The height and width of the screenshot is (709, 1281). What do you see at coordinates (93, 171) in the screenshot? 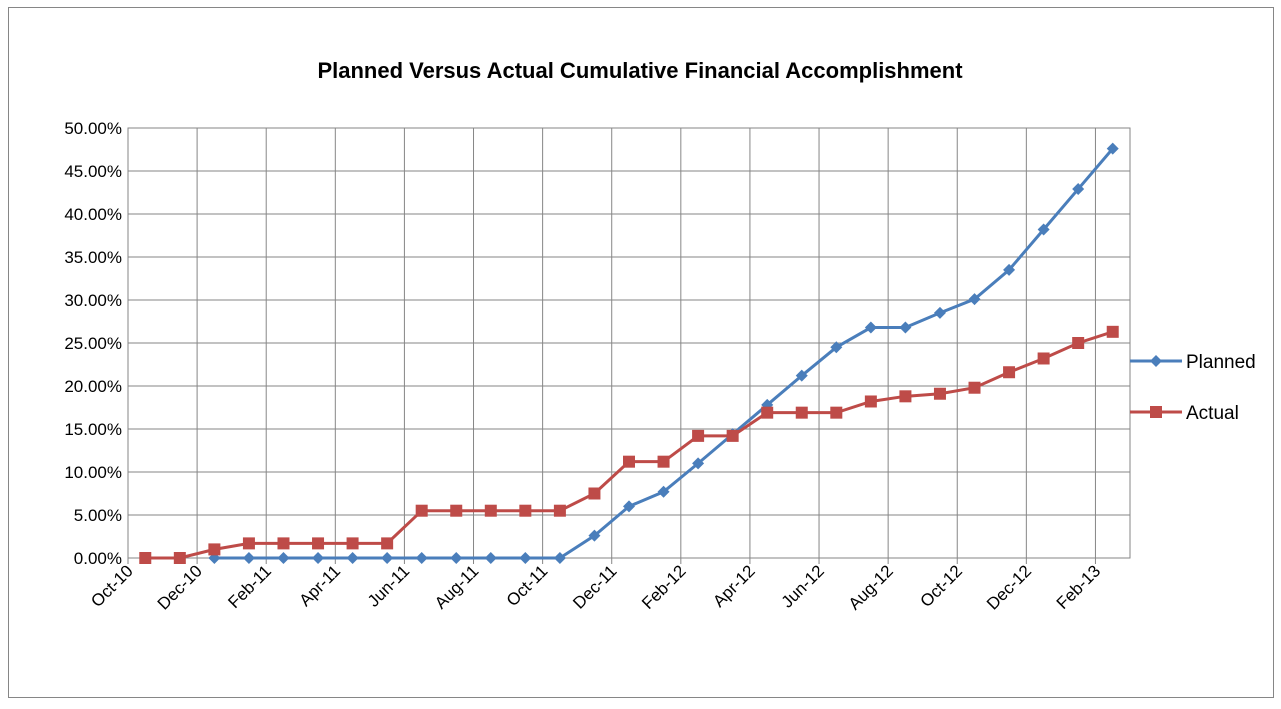
I see `y-tick-label: 45.00%` at bounding box center [93, 171].